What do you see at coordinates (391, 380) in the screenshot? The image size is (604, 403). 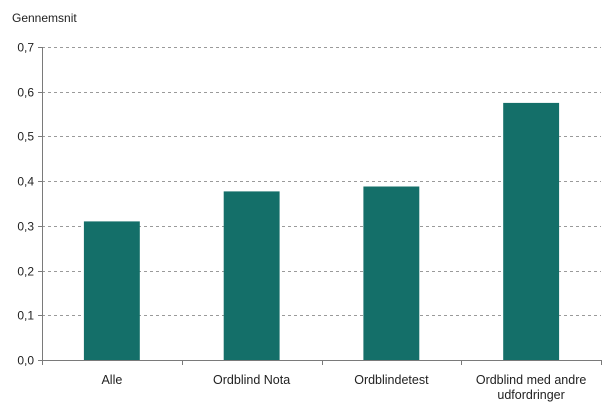 I see `x-category-label: Ordblindetest` at bounding box center [391, 380].